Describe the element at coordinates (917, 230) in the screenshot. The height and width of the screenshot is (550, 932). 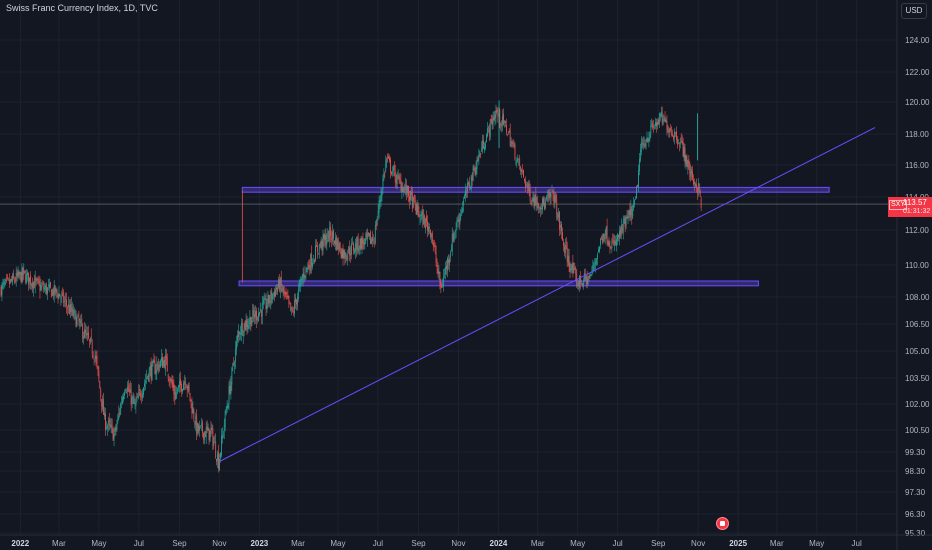
I see `price-tick-label: 112.00` at that location.